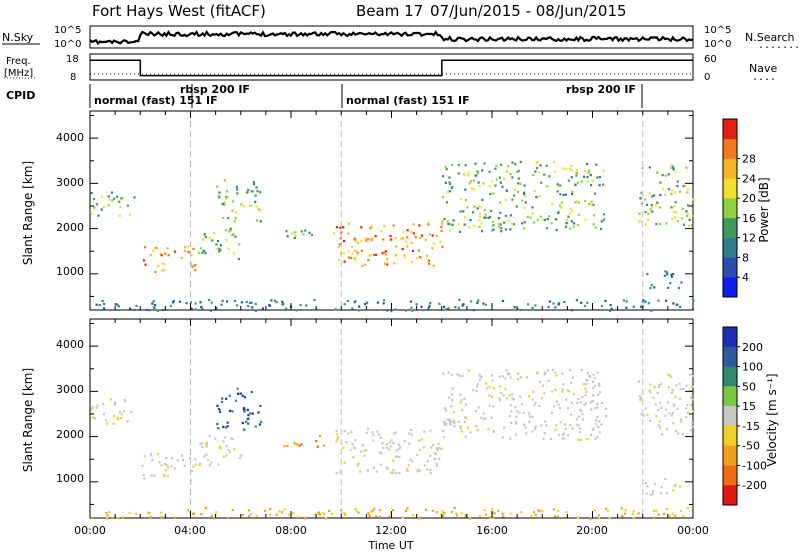  What do you see at coordinates (717, 30) in the screenshot?
I see `noise-right-tick-high: 10^5` at bounding box center [717, 30].